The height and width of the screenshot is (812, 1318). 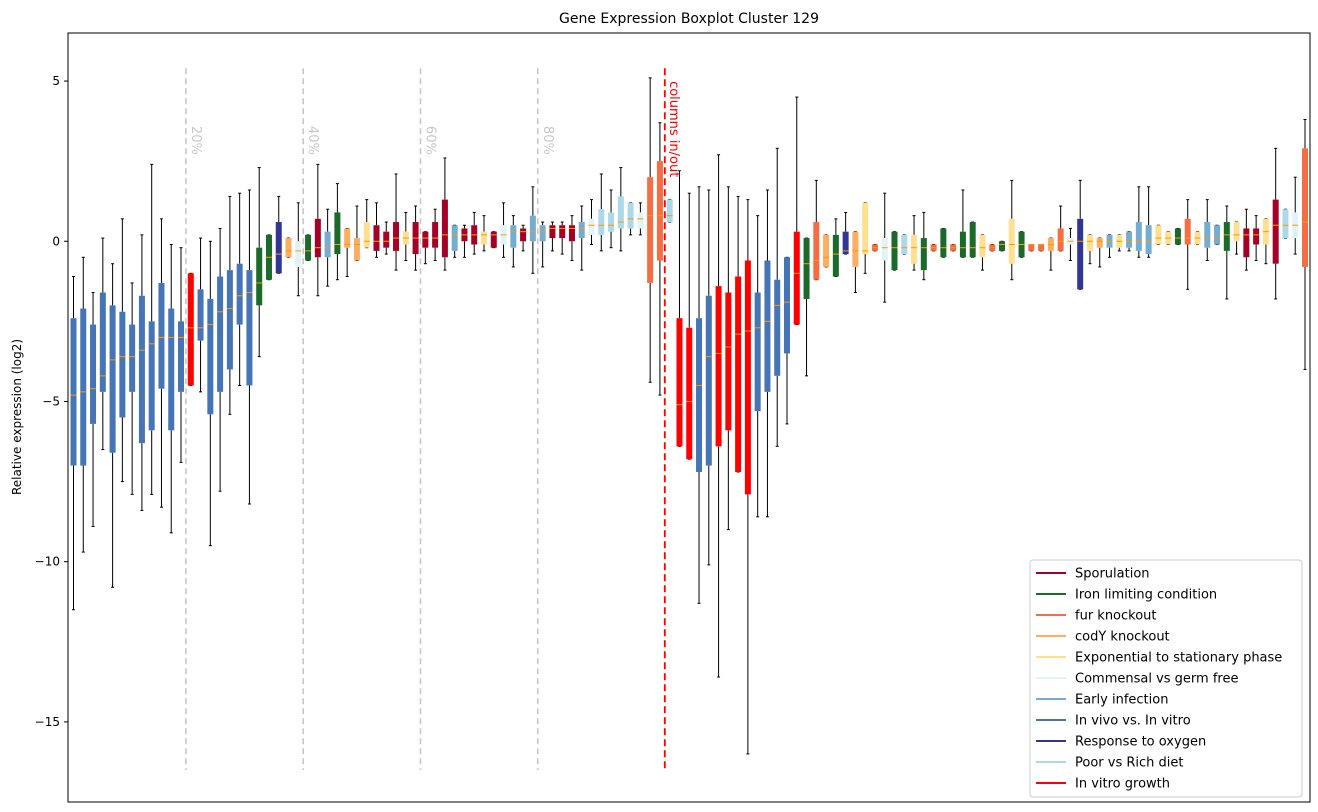 What do you see at coordinates (1146, 595) in the screenshot?
I see `legend-label: Iron limiting condition` at bounding box center [1146, 595].